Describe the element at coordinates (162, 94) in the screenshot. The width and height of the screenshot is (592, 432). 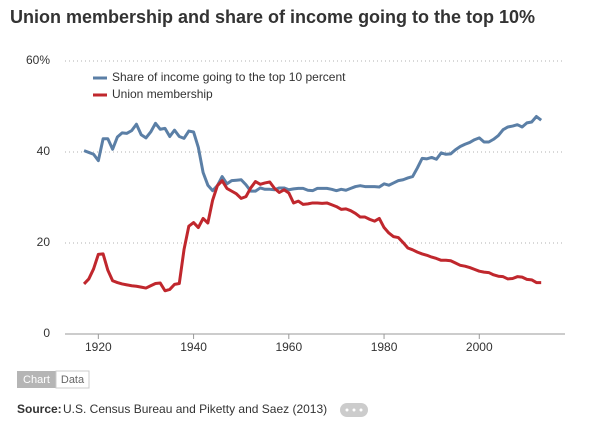
I see `legend-label: Union membership` at that location.